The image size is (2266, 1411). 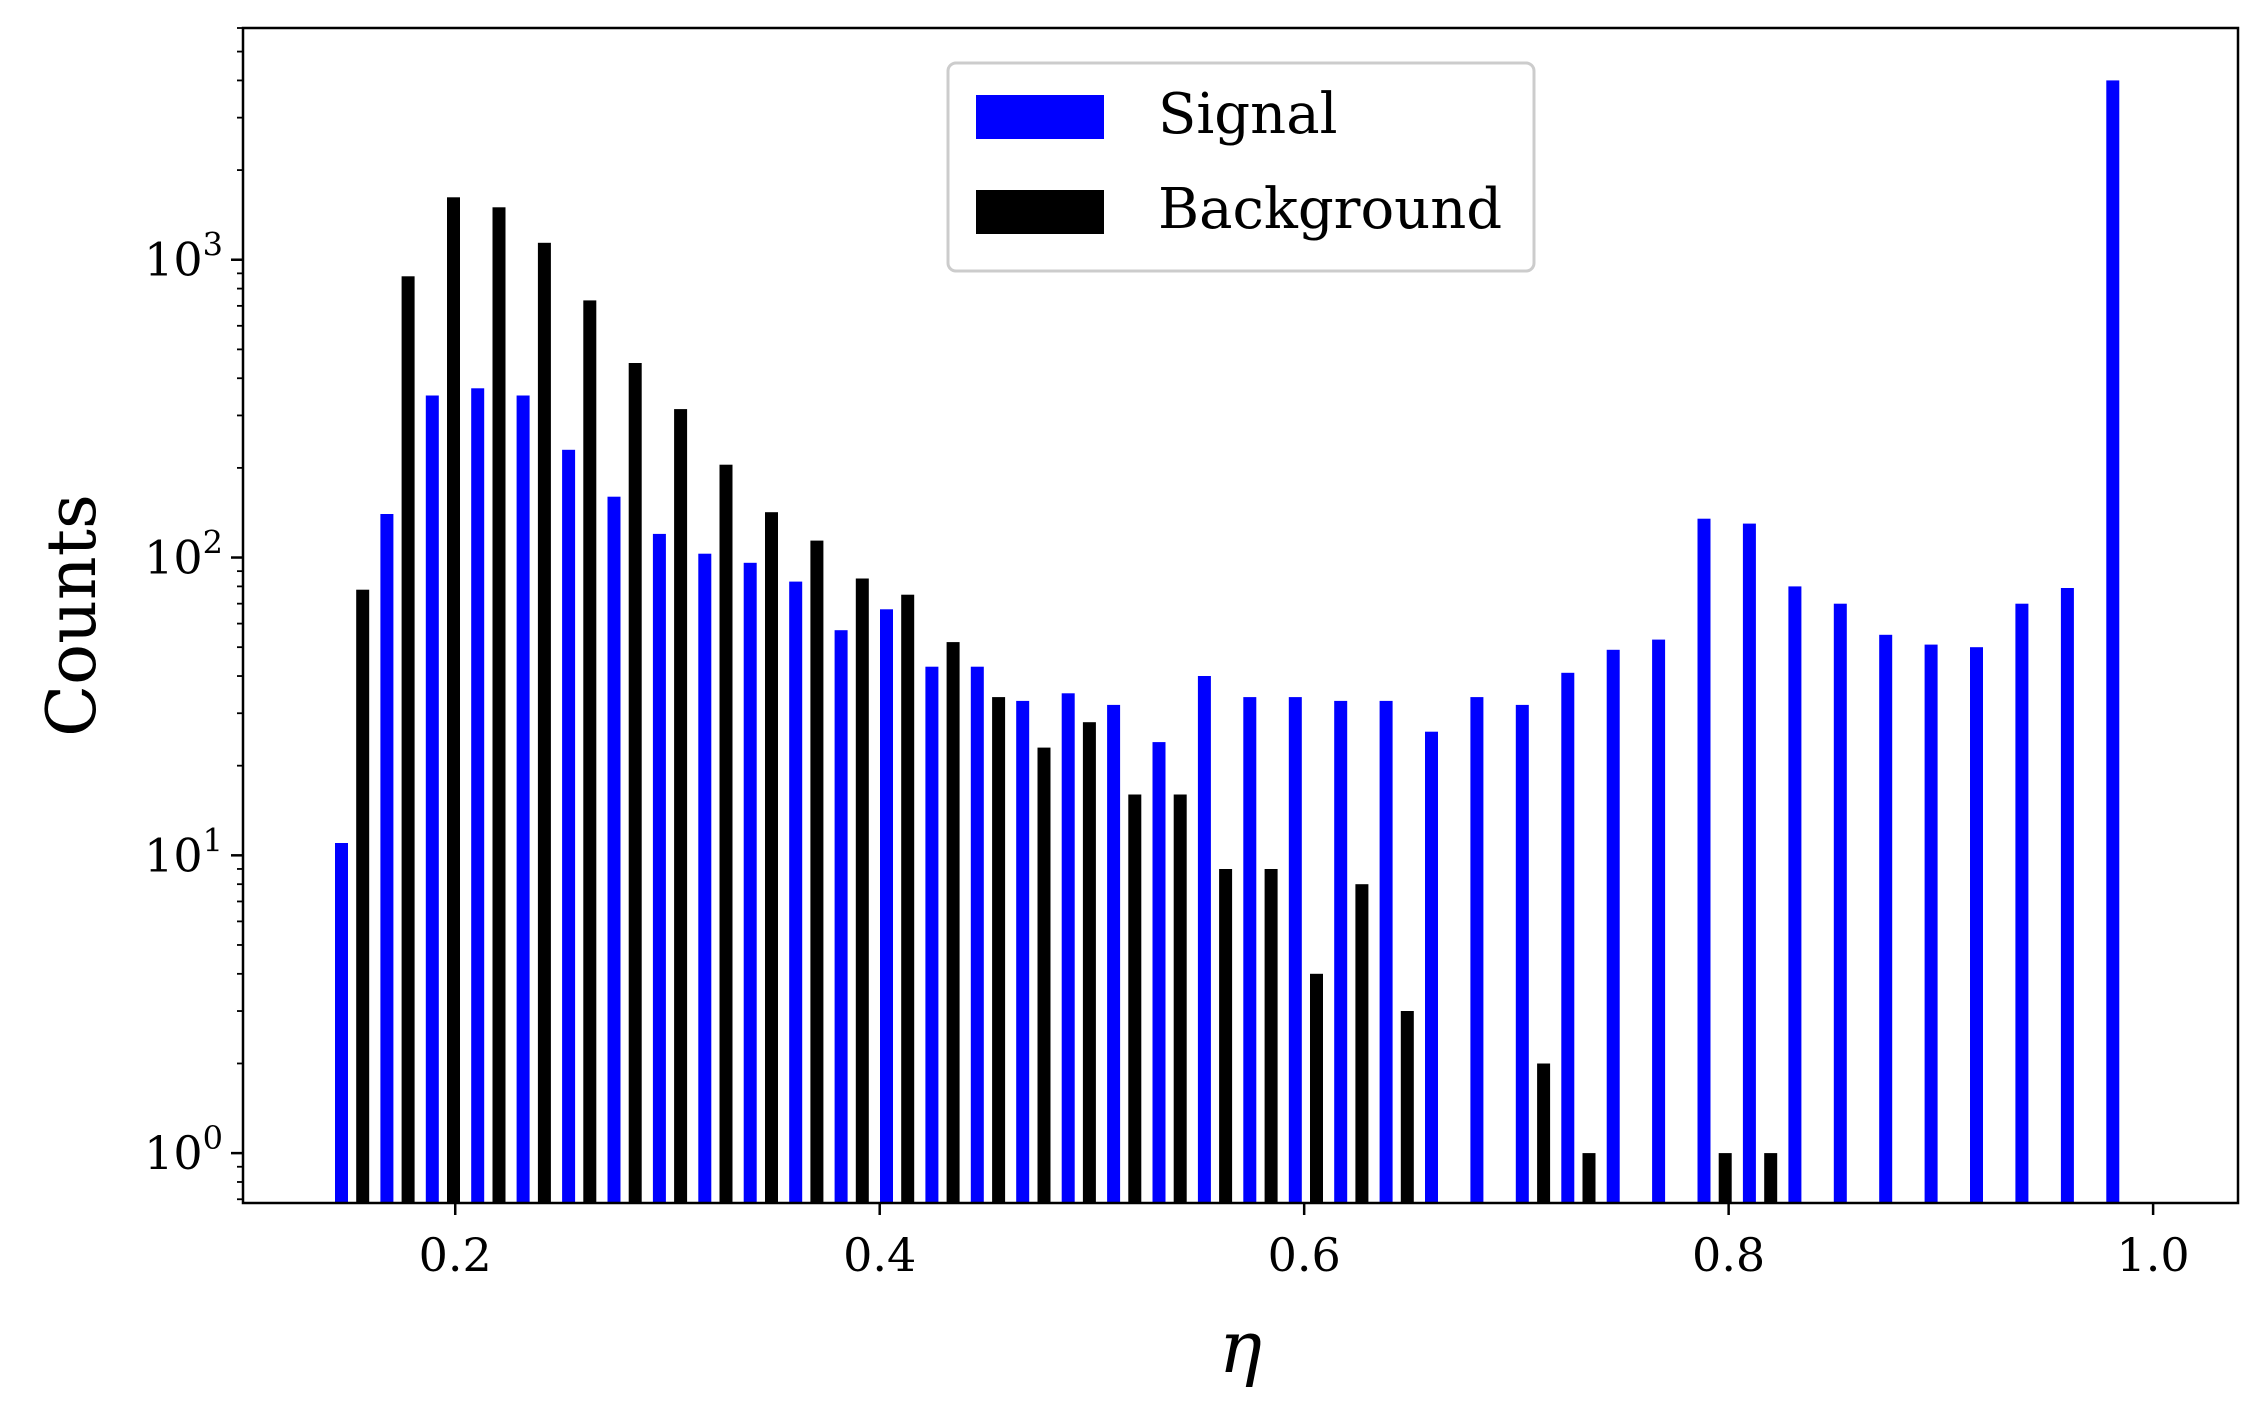 I want to click on legend-label-signal: Signal, so click(x=1247, y=114).